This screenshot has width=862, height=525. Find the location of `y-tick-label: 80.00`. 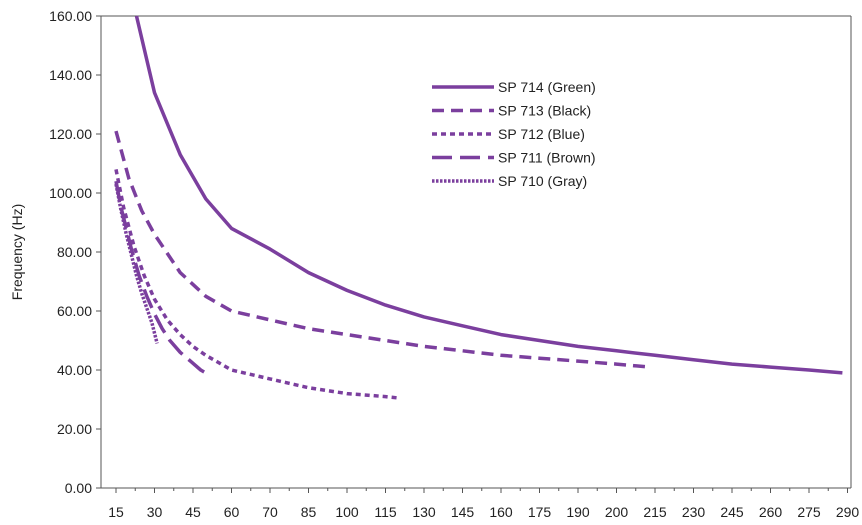

y-tick-label: 80.00 is located at coordinates (74, 252).